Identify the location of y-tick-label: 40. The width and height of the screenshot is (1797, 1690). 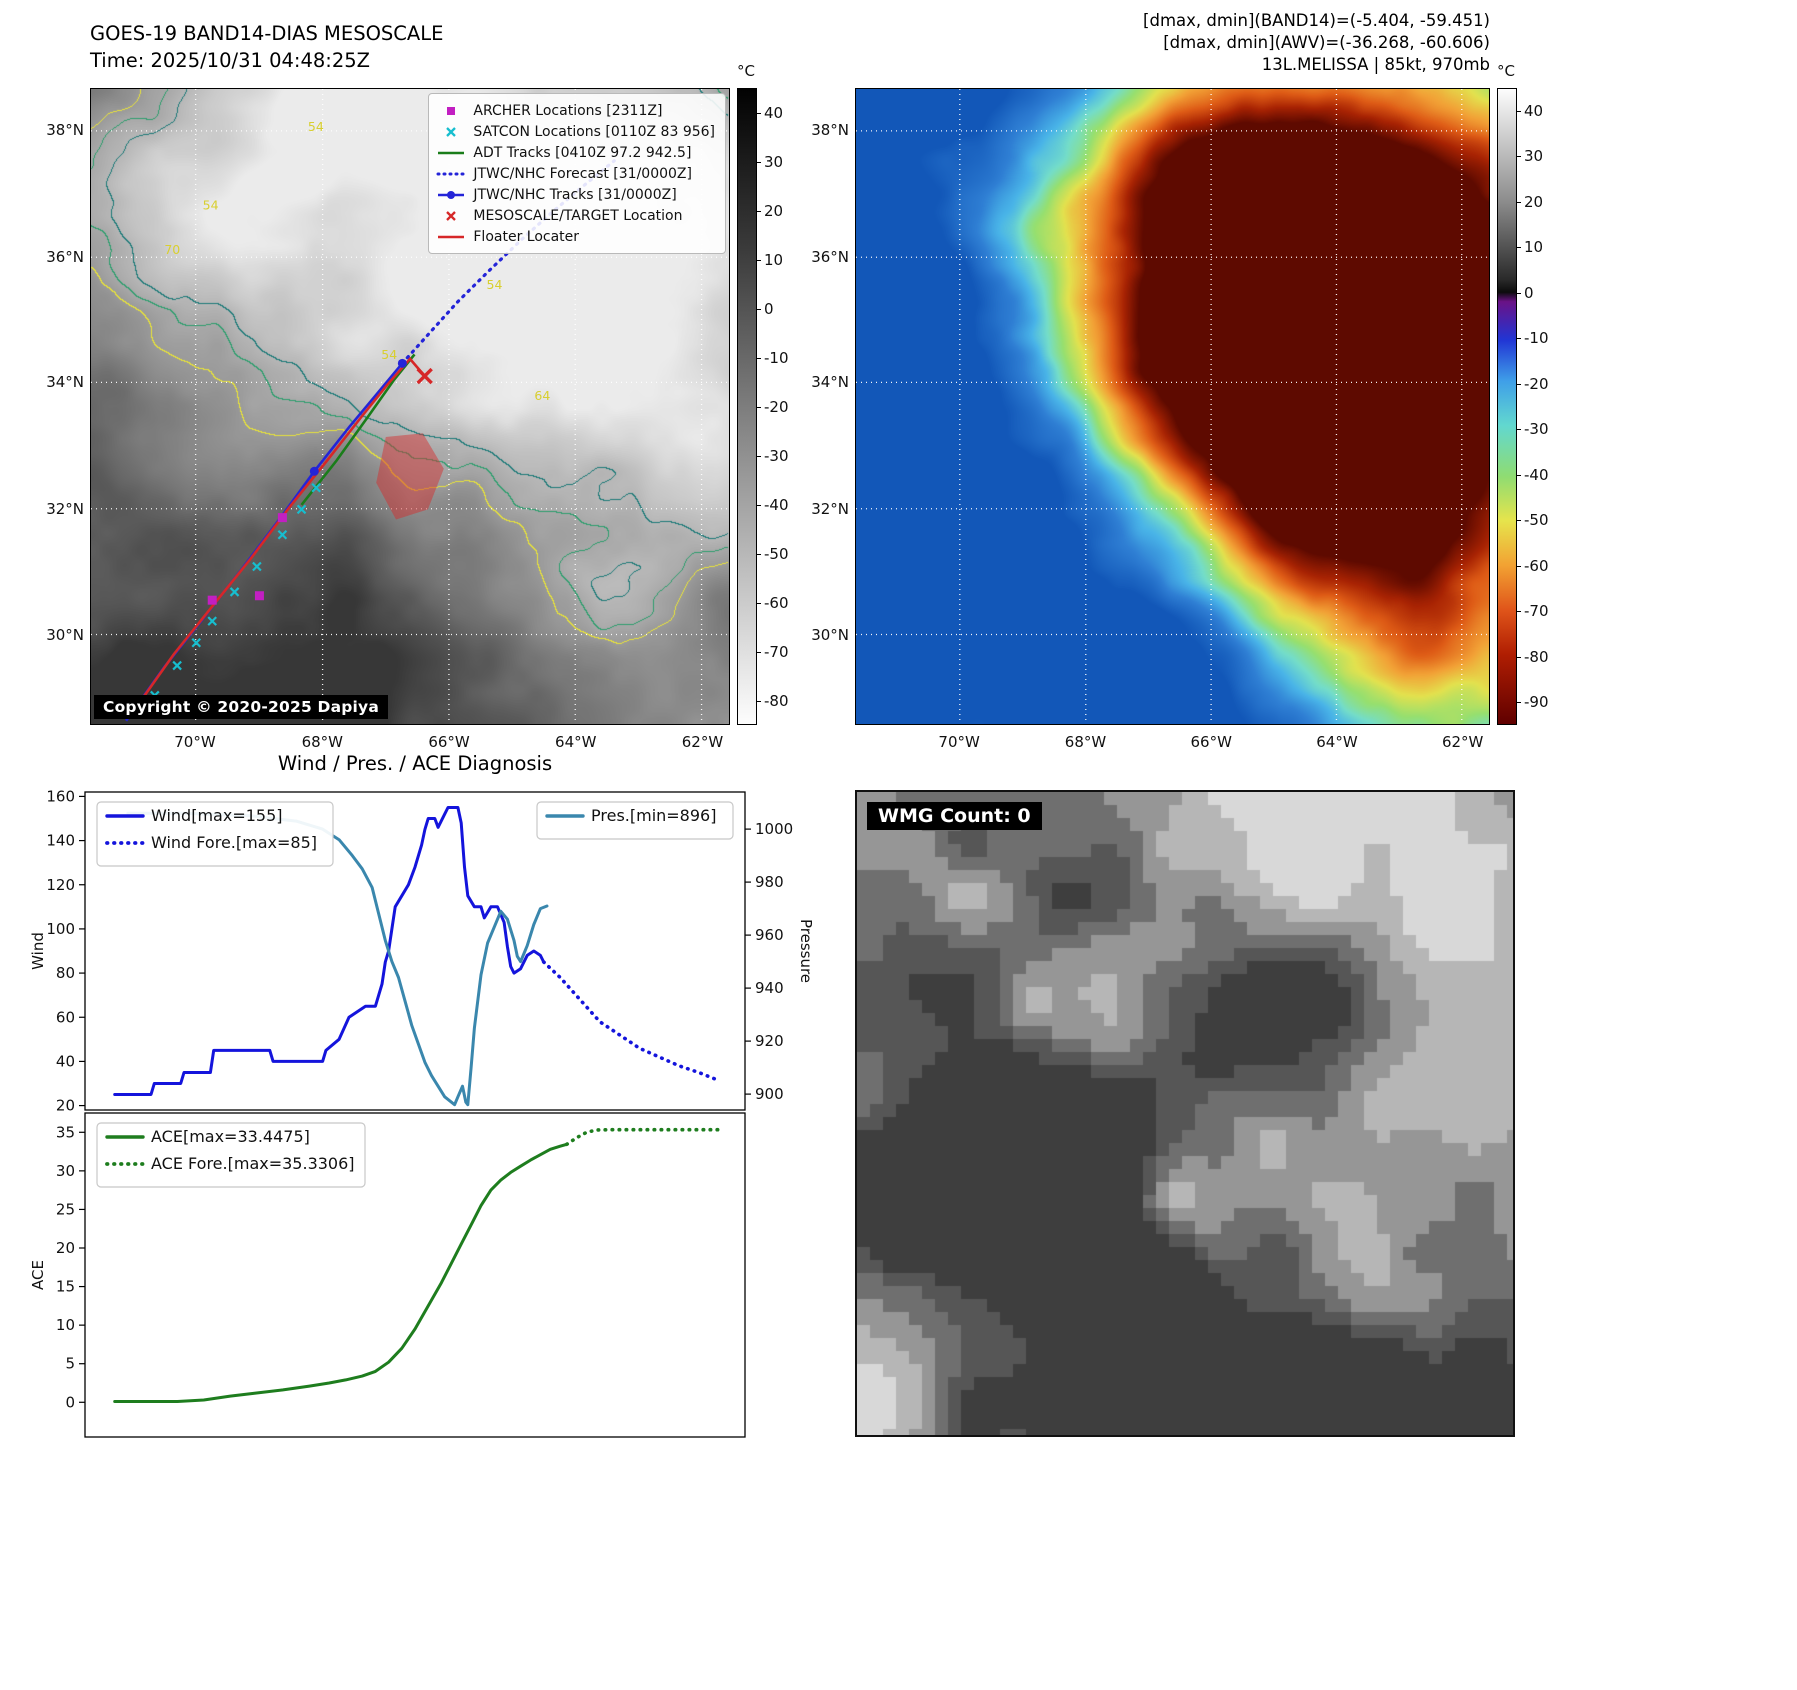
(65, 1061).